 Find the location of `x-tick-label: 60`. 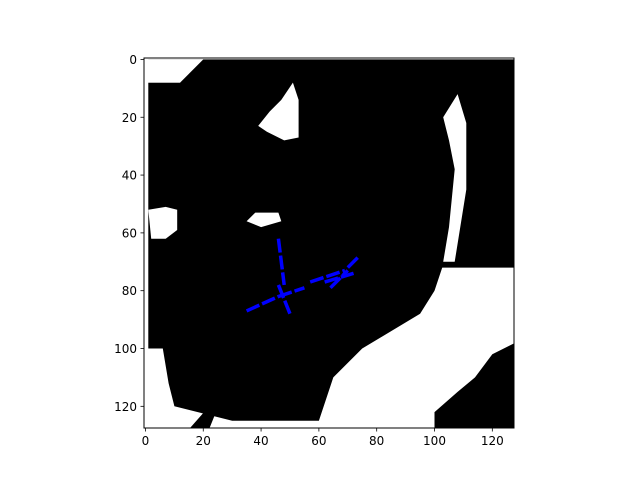

x-tick-label: 60 is located at coordinates (318, 441).